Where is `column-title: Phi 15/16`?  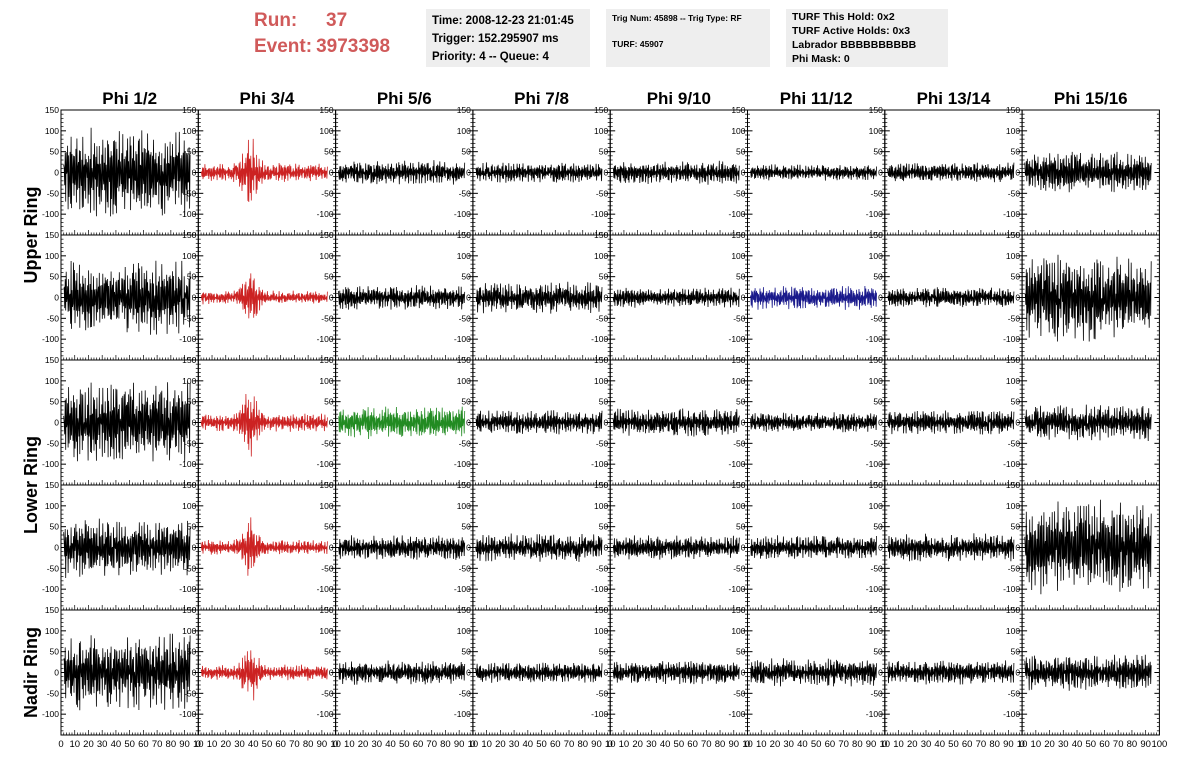
column-title: Phi 15/16 is located at coordinates (1091, 98).